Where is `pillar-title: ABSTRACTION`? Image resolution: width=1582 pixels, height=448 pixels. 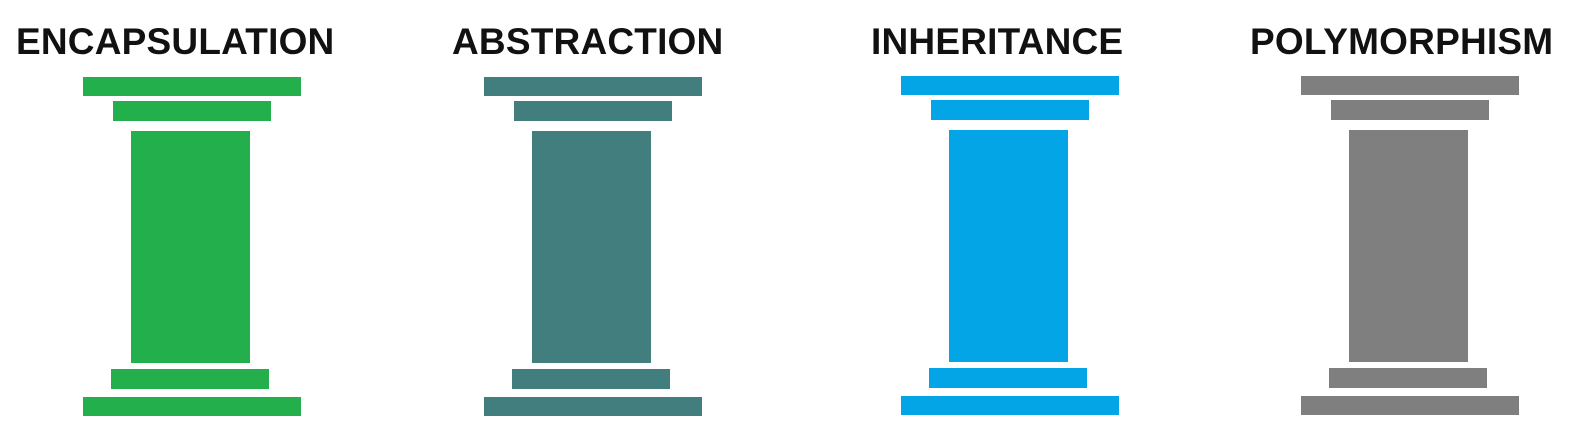
pillar-title: ABSTRACTION is located at coordinates (588, 41).